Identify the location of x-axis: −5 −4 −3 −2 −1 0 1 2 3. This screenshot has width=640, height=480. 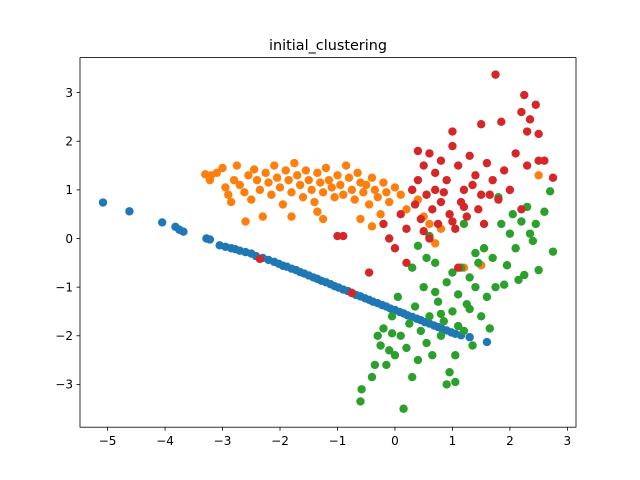
(335, 437).